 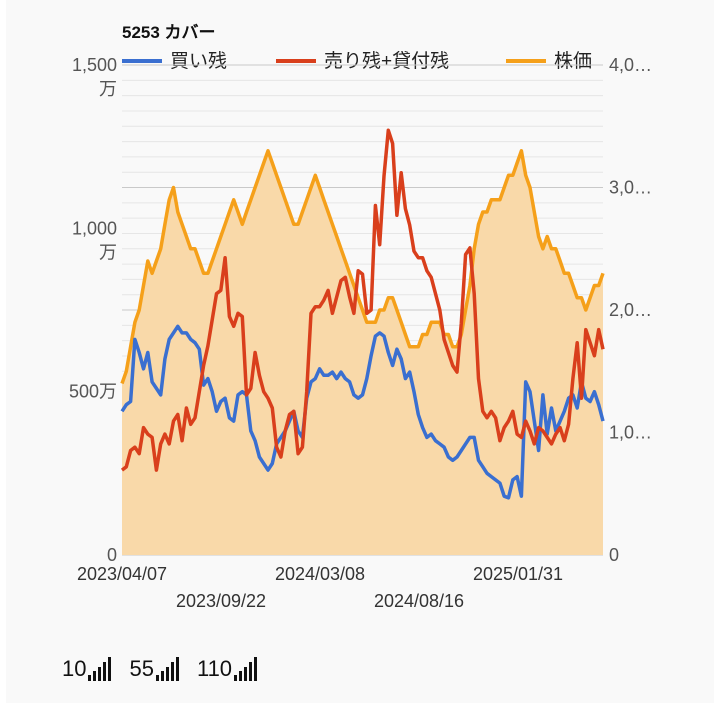 I want to click on left-tick-line: 500万, so click(x=93, y=392).